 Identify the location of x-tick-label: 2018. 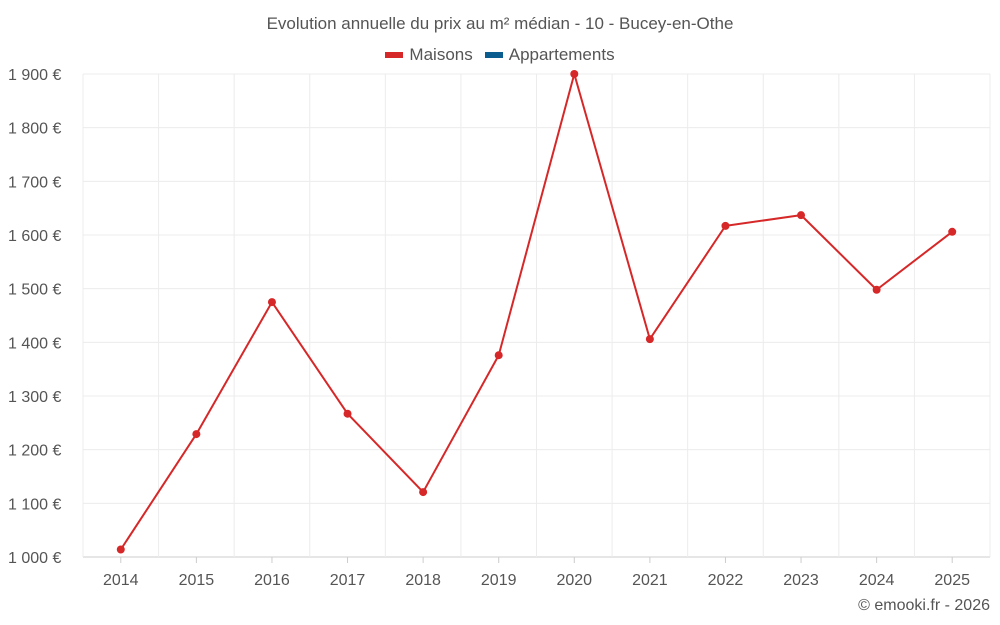
(423, 580).